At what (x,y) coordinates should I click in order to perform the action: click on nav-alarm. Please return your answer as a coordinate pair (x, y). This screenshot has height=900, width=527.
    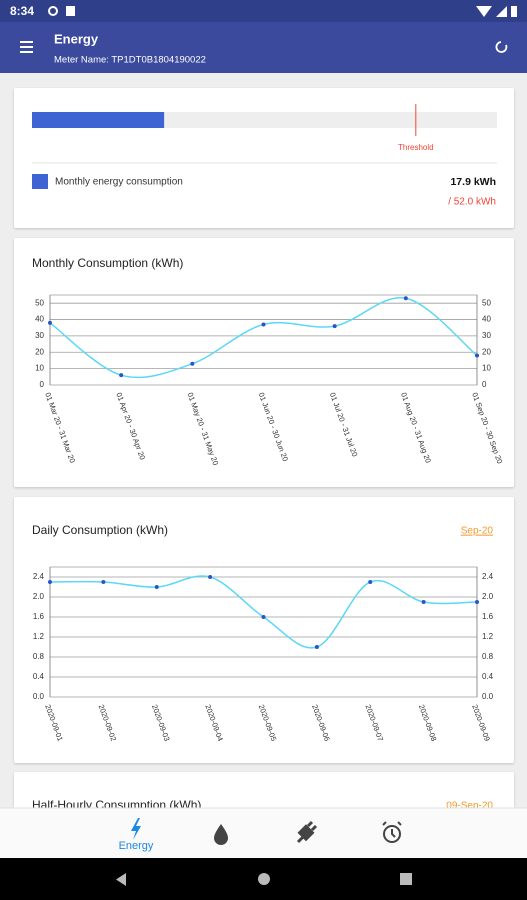
    Looking at the image, I should click on (392, 832).